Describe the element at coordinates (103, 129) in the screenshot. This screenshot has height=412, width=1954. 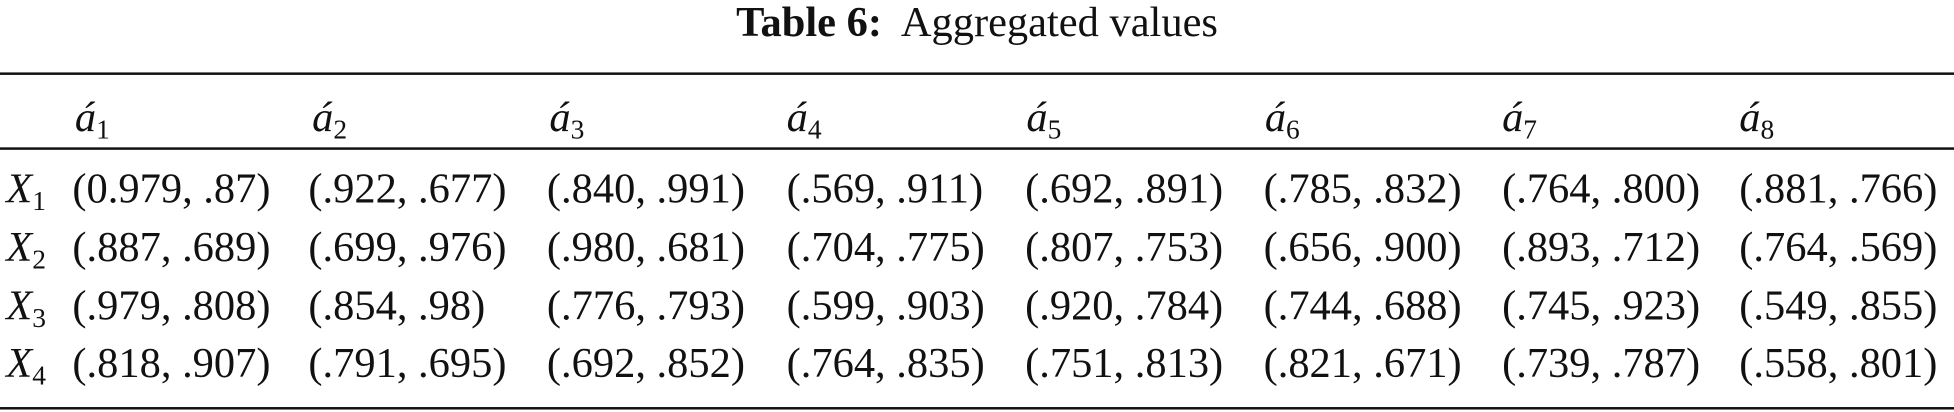
I see `column-header-index: 1` at that location.